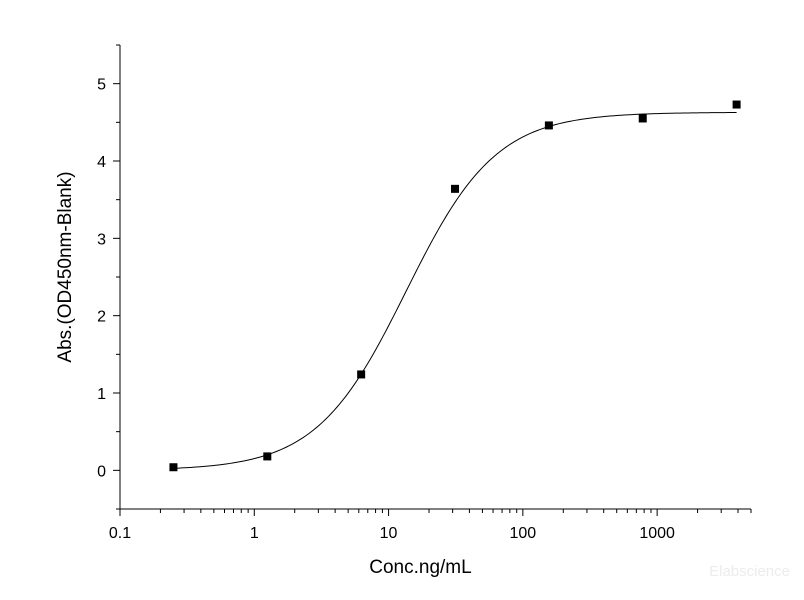 This screenshot has width=804, height=600. Describe the element at coordinates (65, 266) in the screenshot. I see `y-axis-title: Abs.(OD450nm-Blank)` at that location.